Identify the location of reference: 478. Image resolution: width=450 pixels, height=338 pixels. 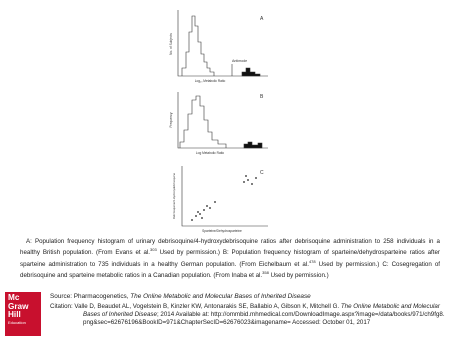
(312, 261).